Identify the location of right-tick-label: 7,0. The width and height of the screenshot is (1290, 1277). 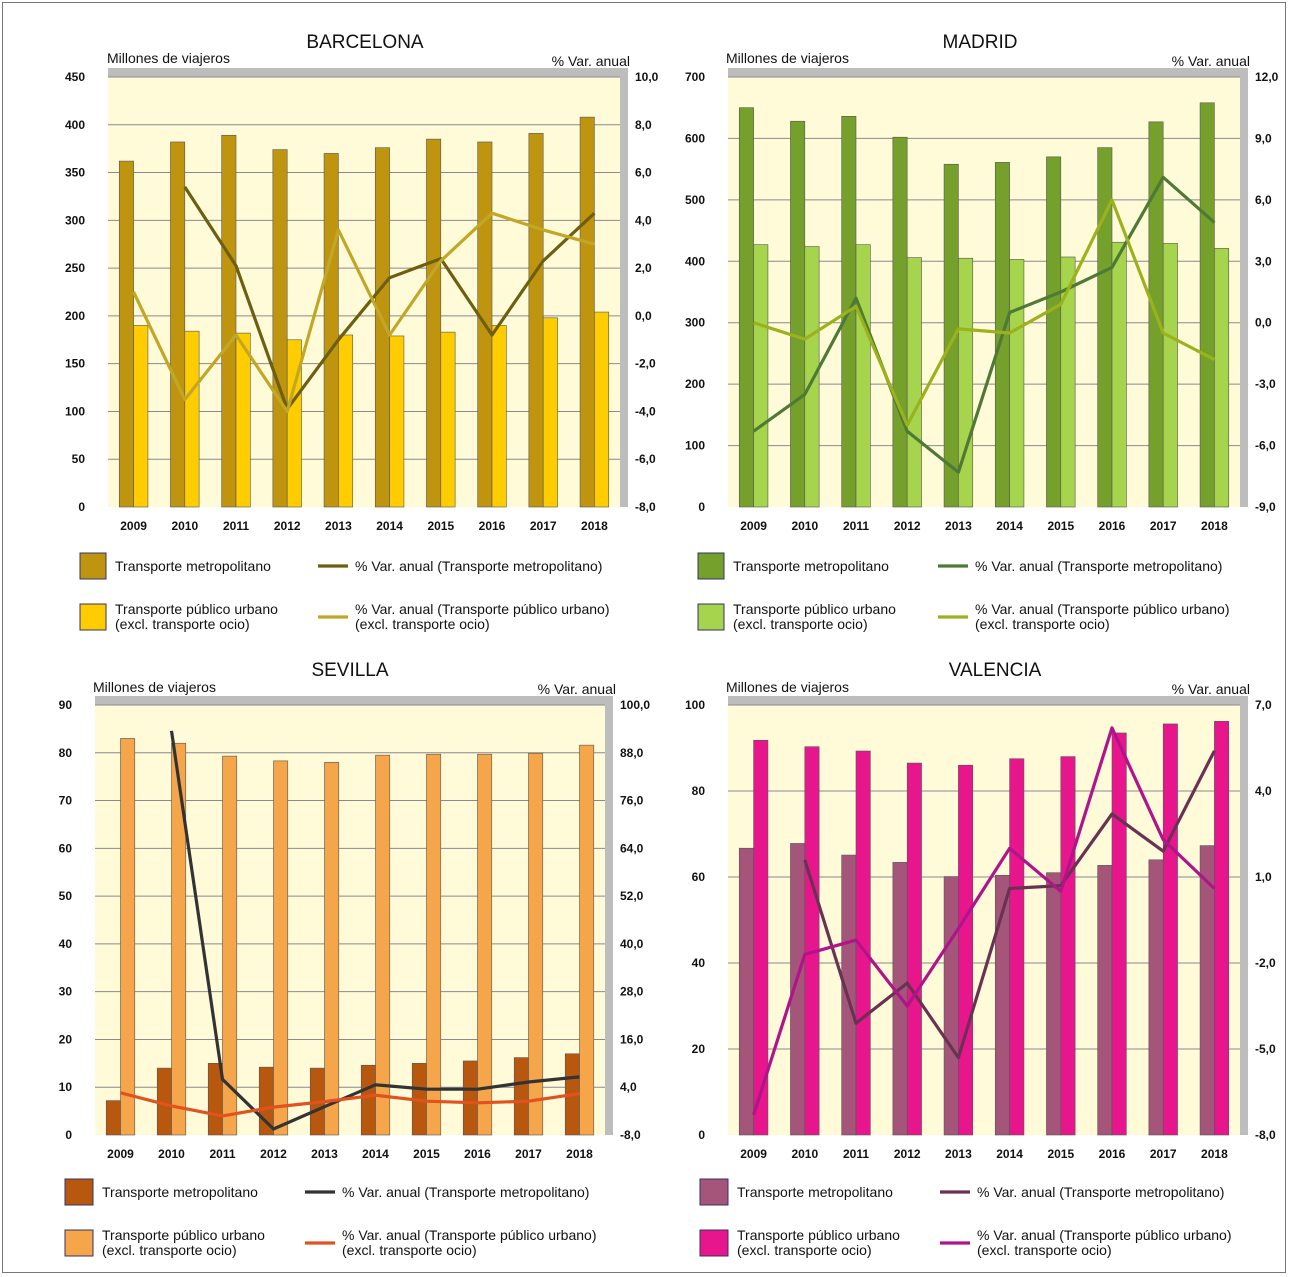
(1263, 705).